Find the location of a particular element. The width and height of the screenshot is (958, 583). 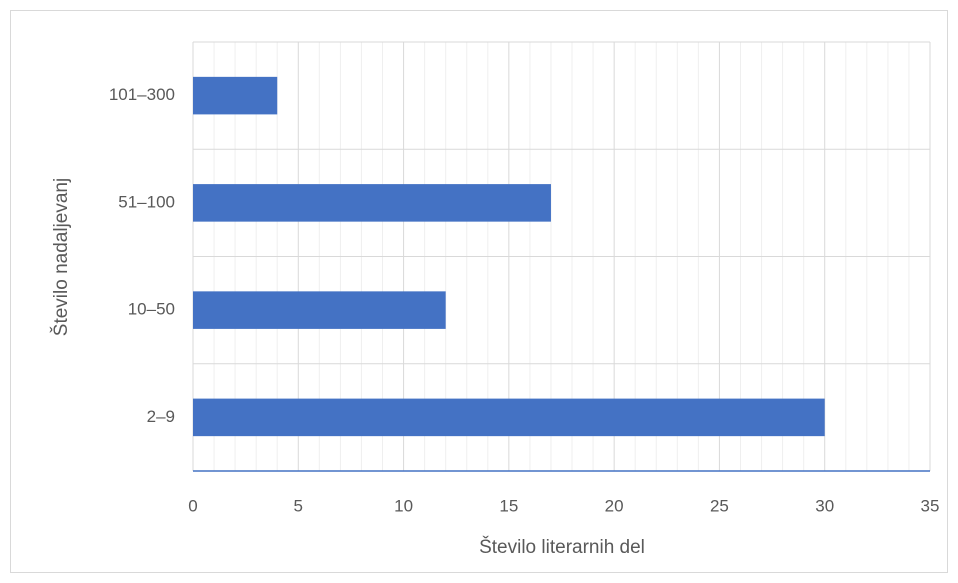

y-tick-label: 51–100 is located at coordinates (146, 201).